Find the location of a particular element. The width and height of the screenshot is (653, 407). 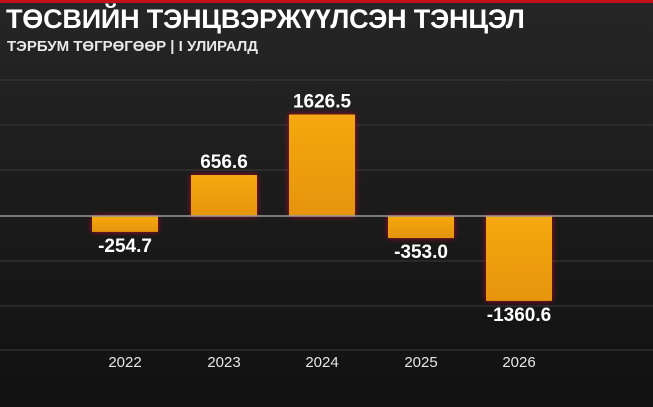

bar-2022 is located at coordinates (125, 224).